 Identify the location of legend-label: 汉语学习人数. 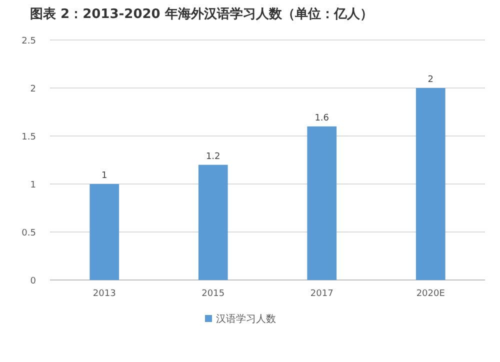
(246, 319).